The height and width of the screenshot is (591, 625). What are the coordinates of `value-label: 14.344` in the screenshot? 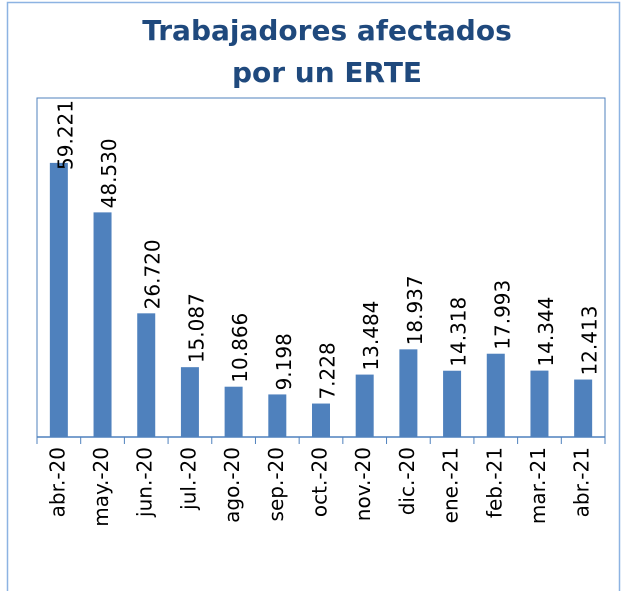 It's located at (546, 332).